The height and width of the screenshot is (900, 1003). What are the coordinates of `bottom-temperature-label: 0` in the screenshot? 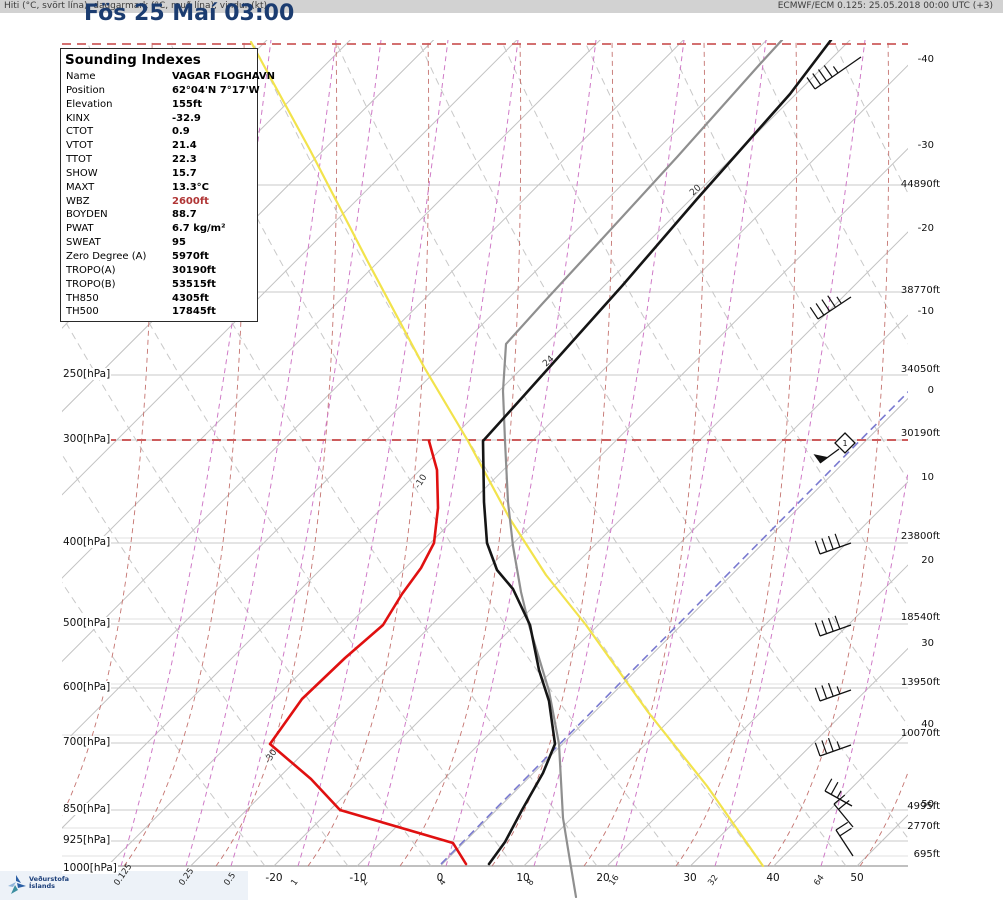 It's located at (440, 878).